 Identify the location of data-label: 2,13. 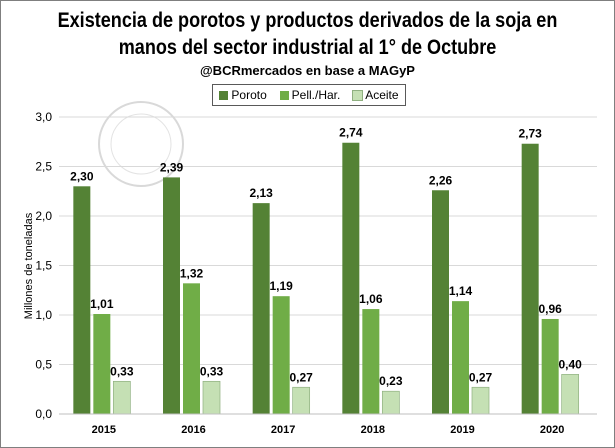
(261, 193).